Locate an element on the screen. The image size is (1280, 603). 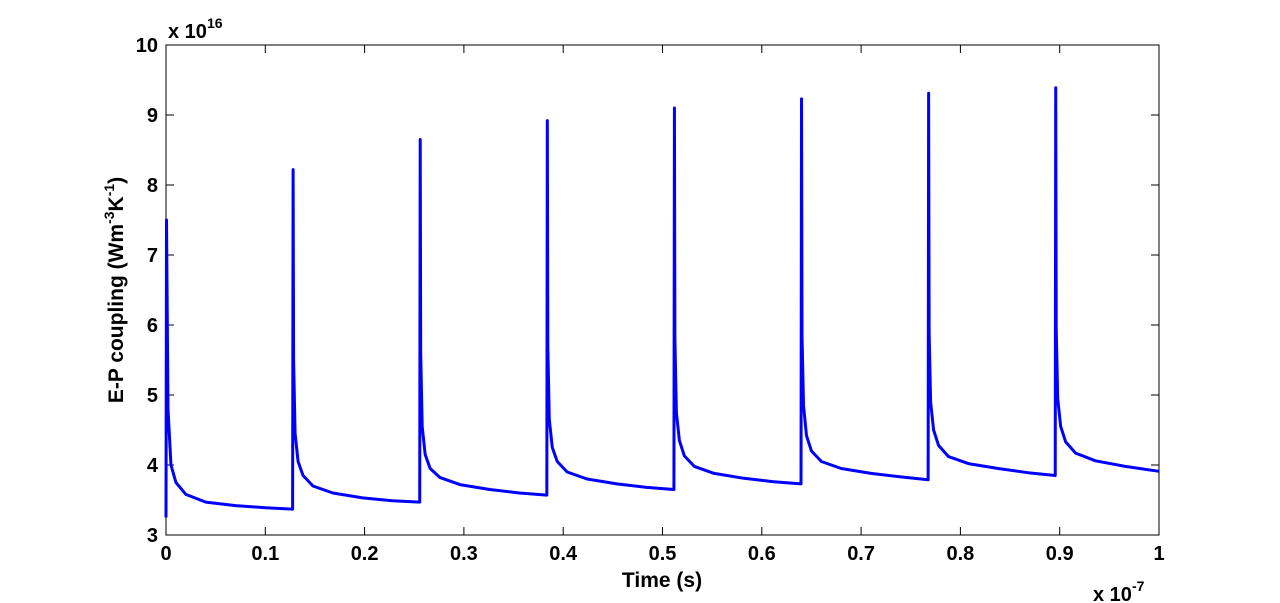
y-tick-label: 9 is located at coordinates (152, 116).